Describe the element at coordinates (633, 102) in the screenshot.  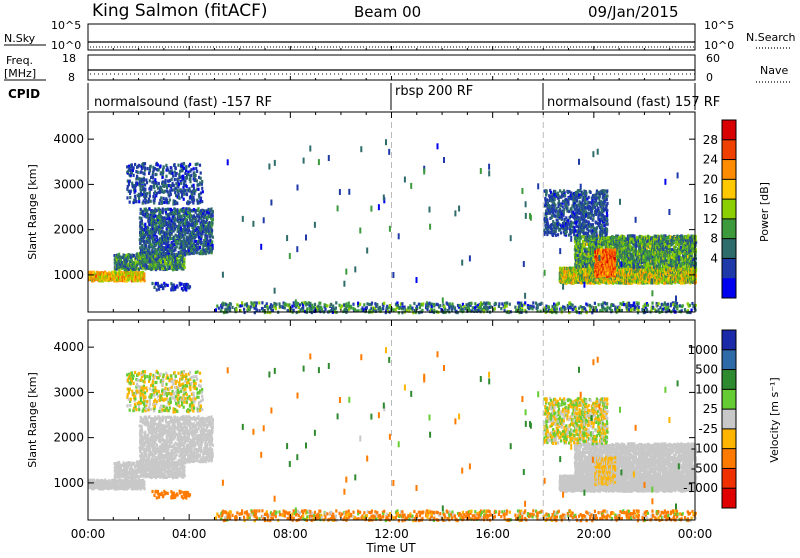
I see `cpid-segment-3: normalsound (fast) 157 RF` at that location.